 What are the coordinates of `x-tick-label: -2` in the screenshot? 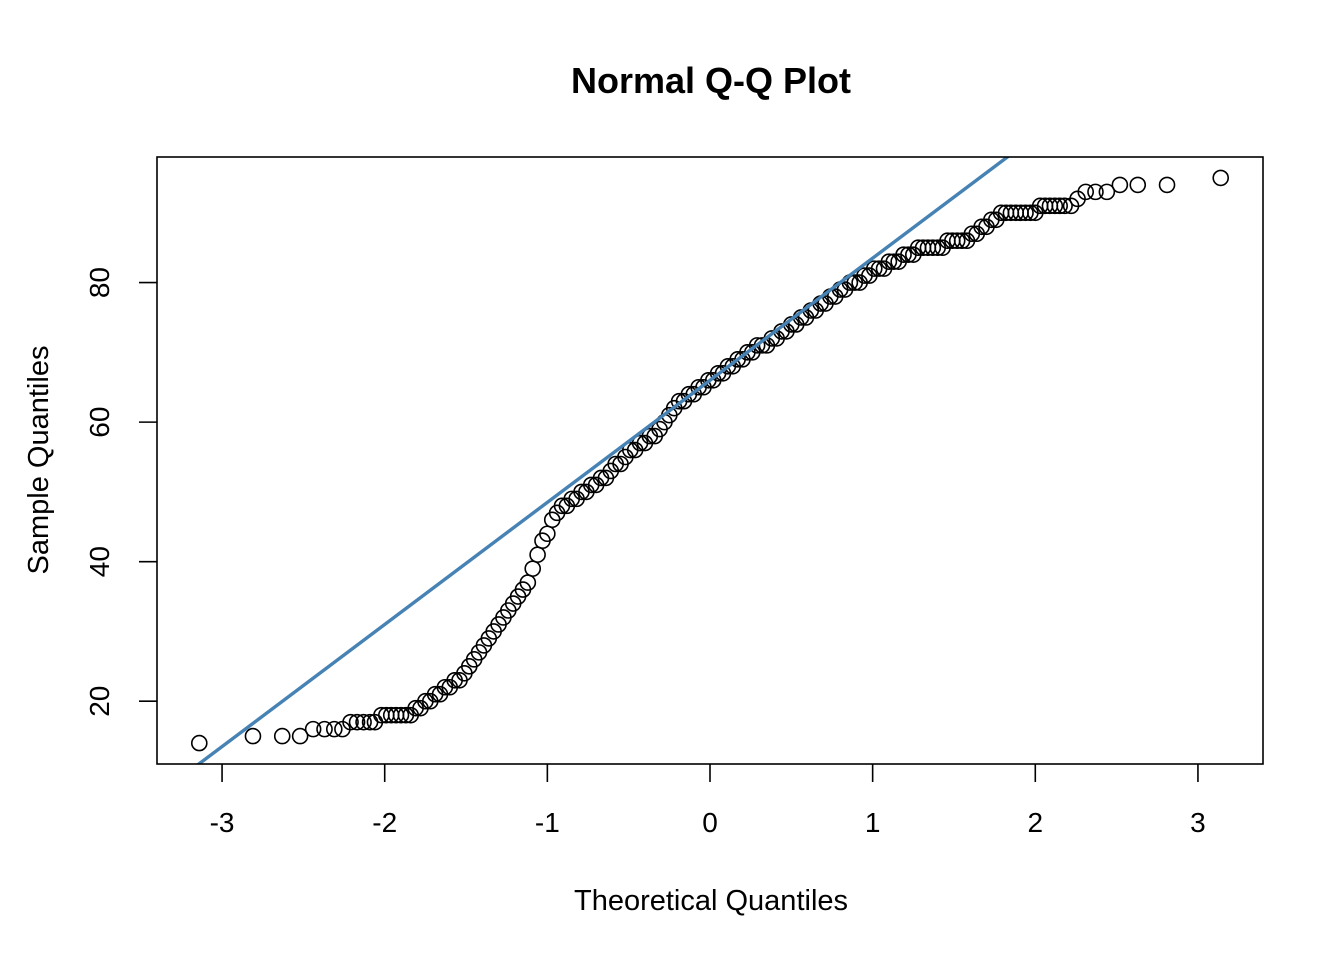 It's located at (384, 822).